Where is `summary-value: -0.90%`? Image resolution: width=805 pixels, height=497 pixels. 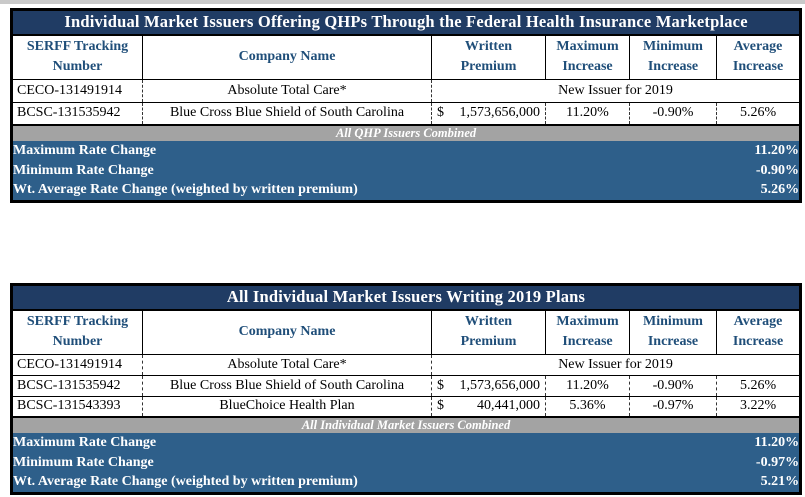
summary-value: -0.90% is located at coordinates (758, 171).